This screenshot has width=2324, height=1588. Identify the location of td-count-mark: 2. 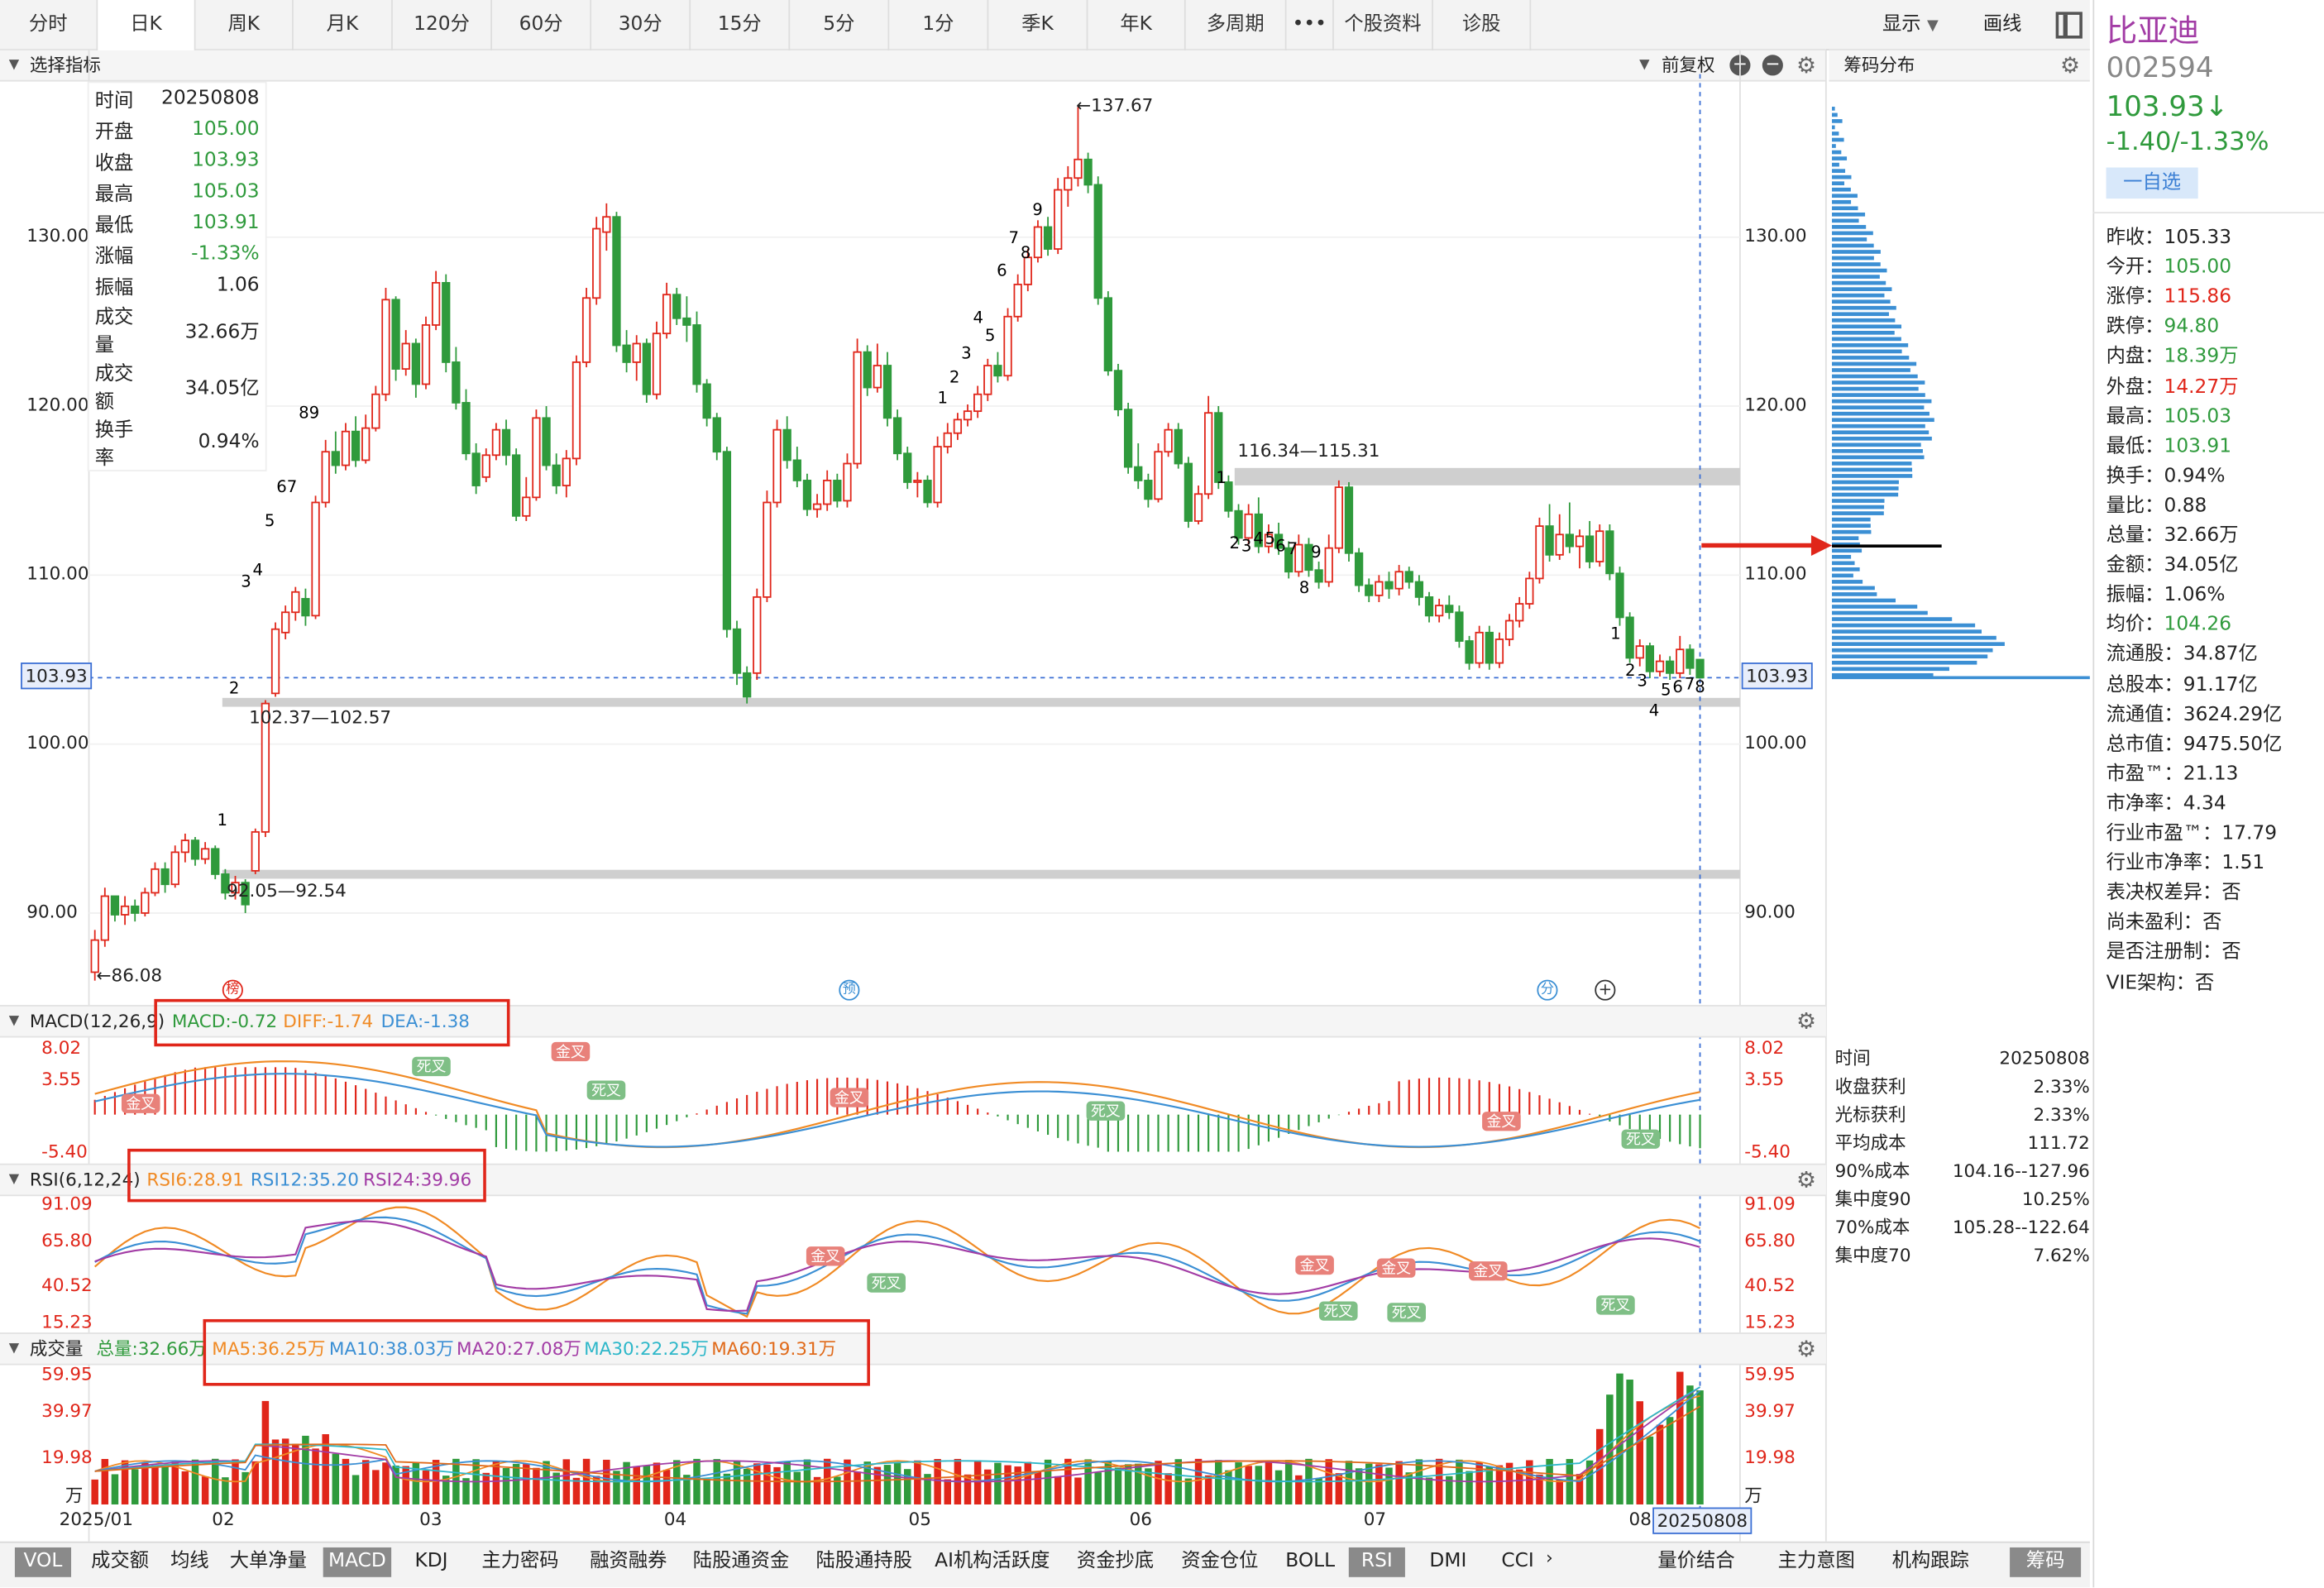
(1235, 542).